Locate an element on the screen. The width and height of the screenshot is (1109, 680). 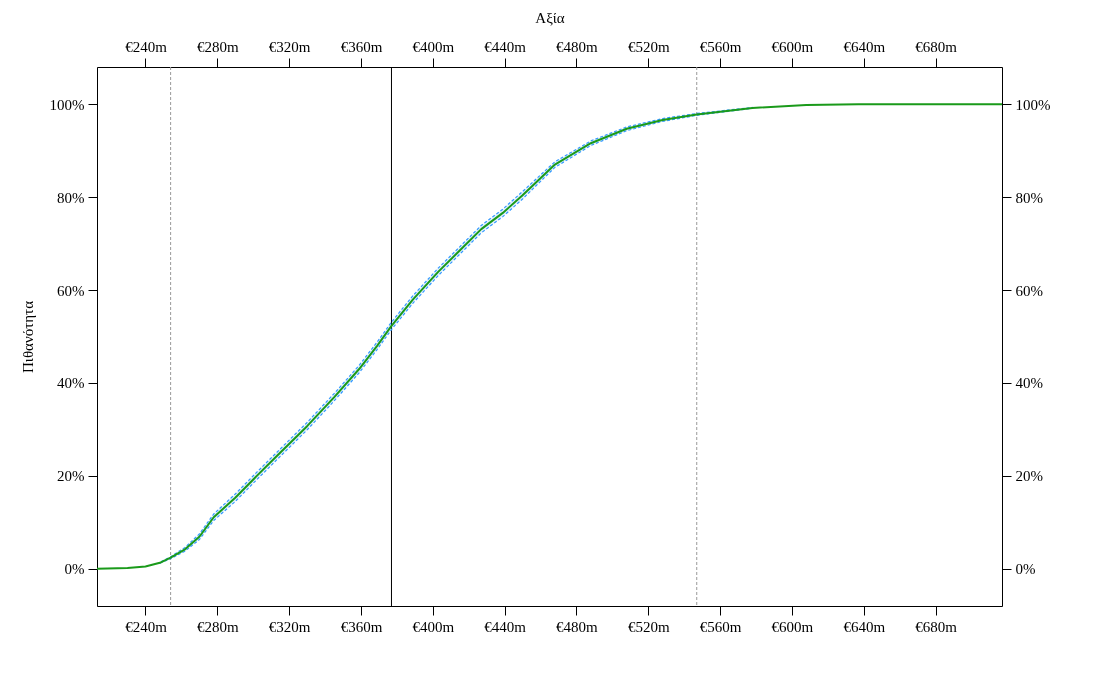
y-tick-label: 0% is located at coordinates (74, 569).